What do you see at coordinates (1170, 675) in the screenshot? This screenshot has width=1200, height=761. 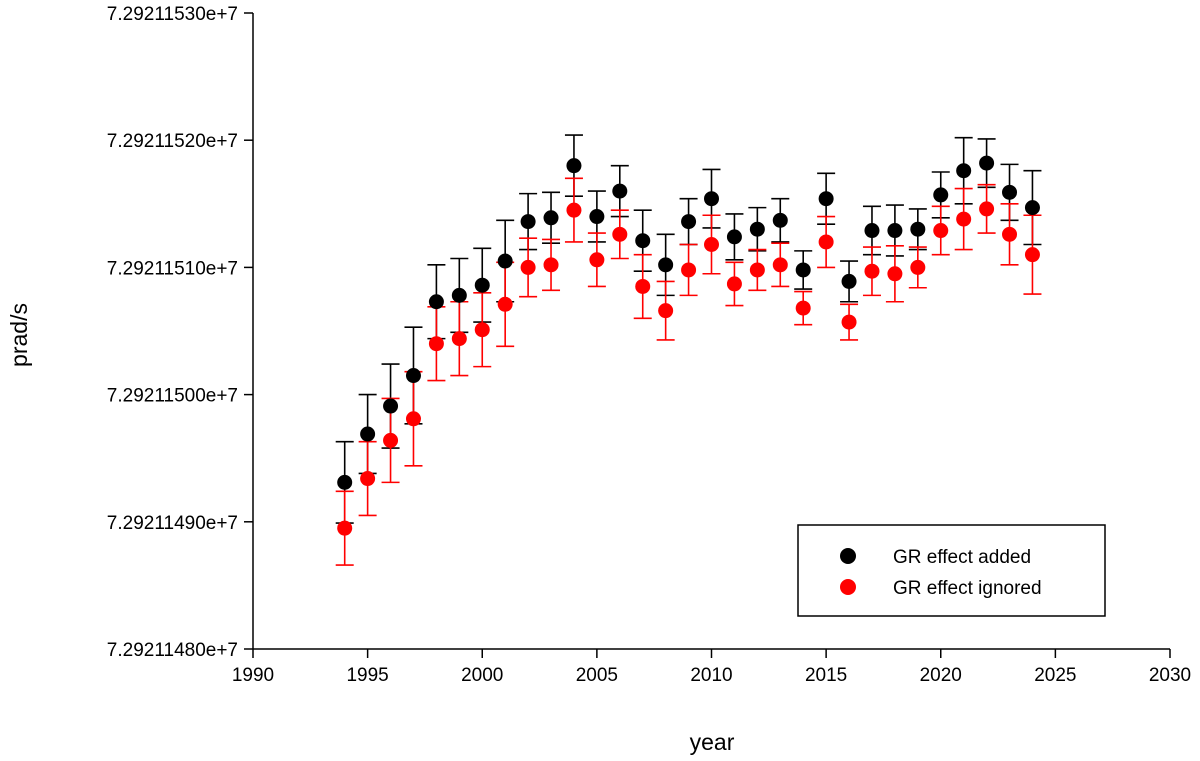 I see `x-tick-label: 2030` at bounding box center [1170, 675].